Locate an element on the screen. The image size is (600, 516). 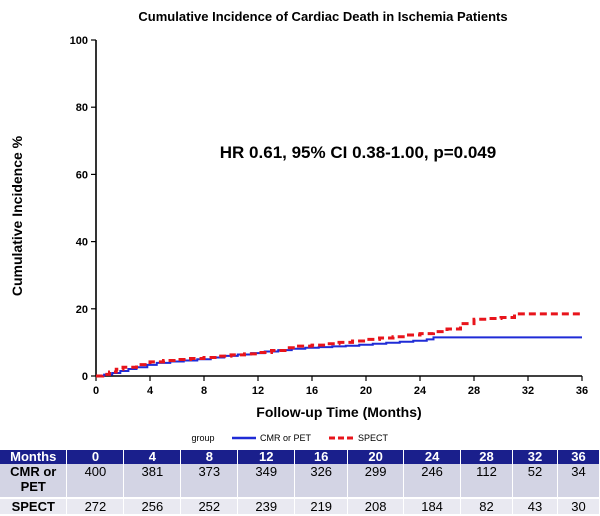
legend: group CMR or PET SPECT is located at coordinates (289, 438).